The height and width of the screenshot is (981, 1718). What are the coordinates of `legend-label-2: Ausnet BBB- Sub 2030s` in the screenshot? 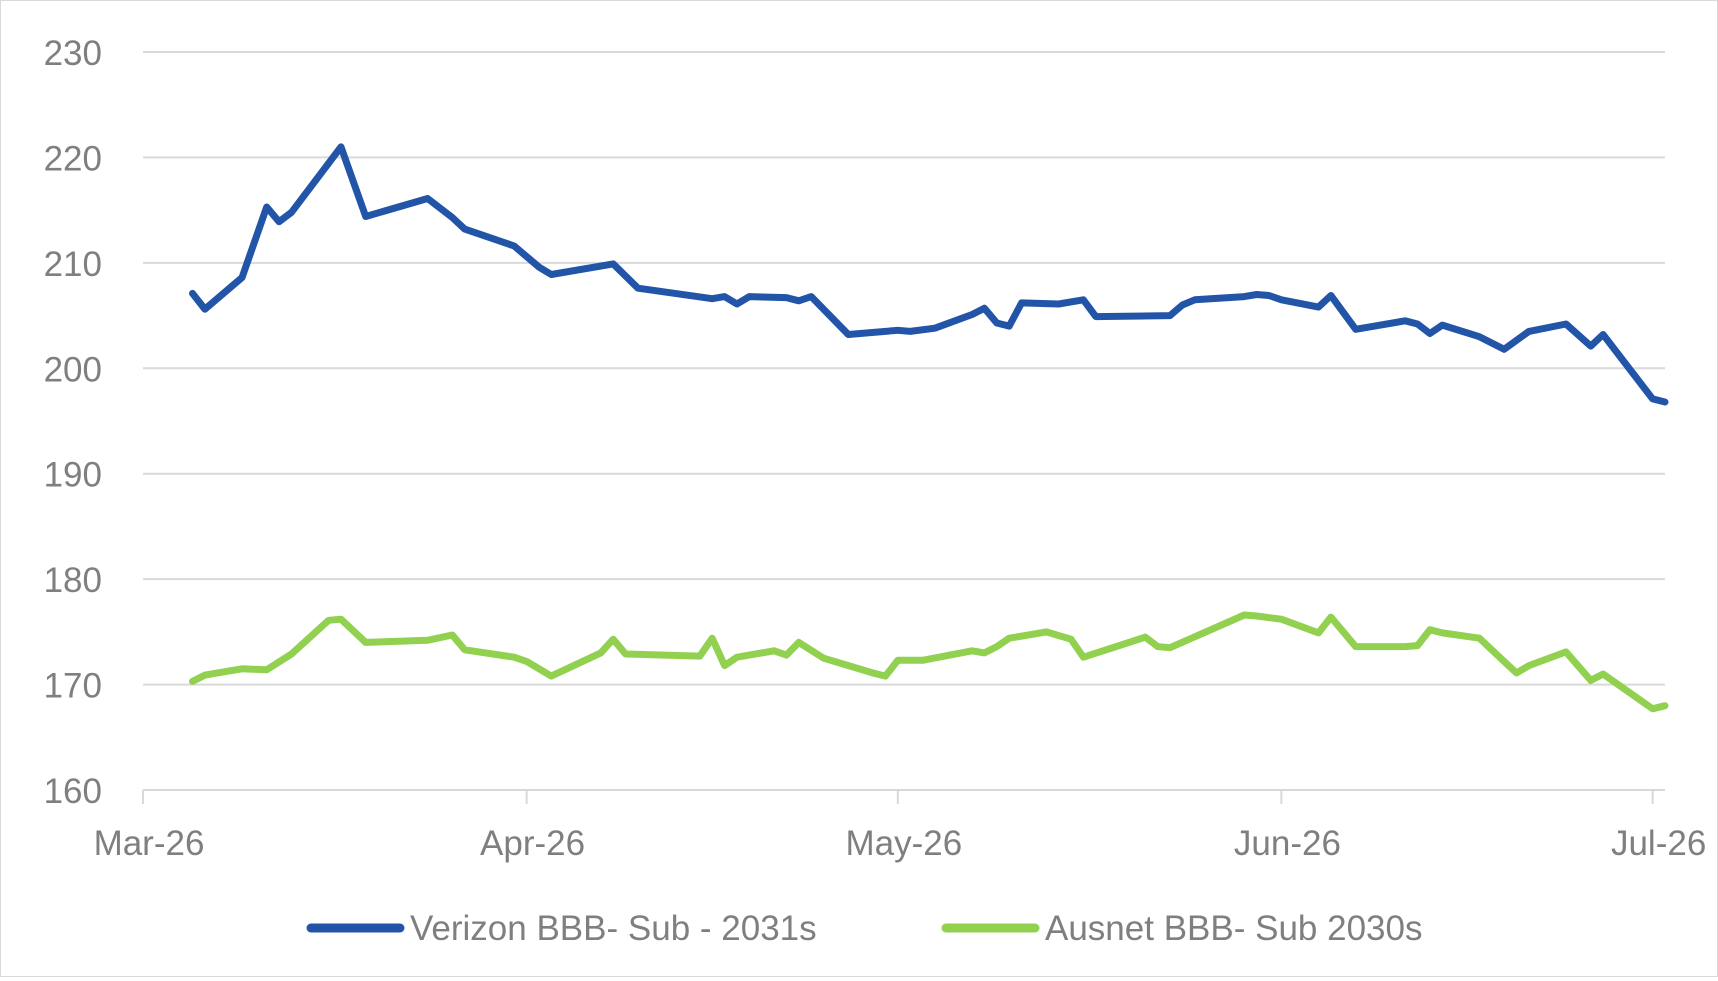 It's located at (1233, 928).